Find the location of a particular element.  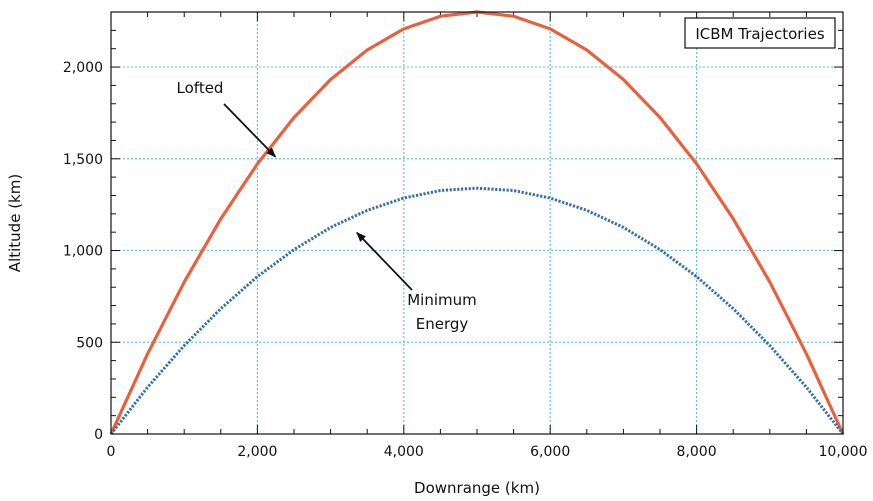

legend-frame is located at coordinates (760, 33).